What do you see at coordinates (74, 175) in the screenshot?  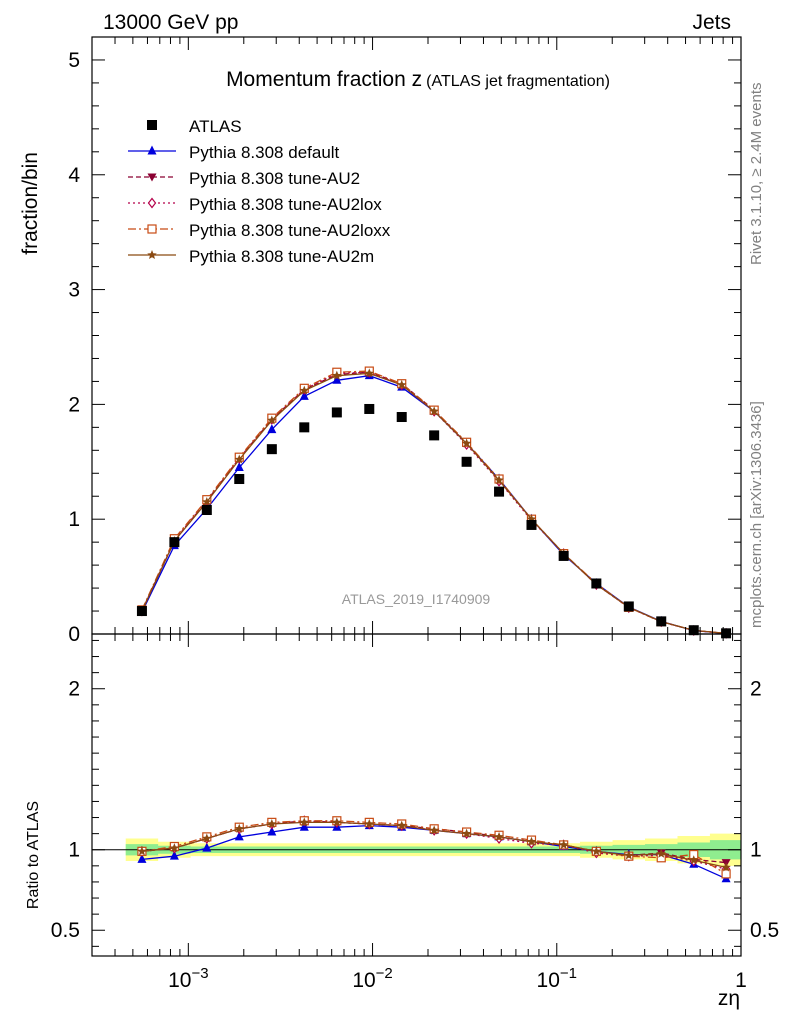 I see `y-tick-label: 4` at bounding box center [74, 175].